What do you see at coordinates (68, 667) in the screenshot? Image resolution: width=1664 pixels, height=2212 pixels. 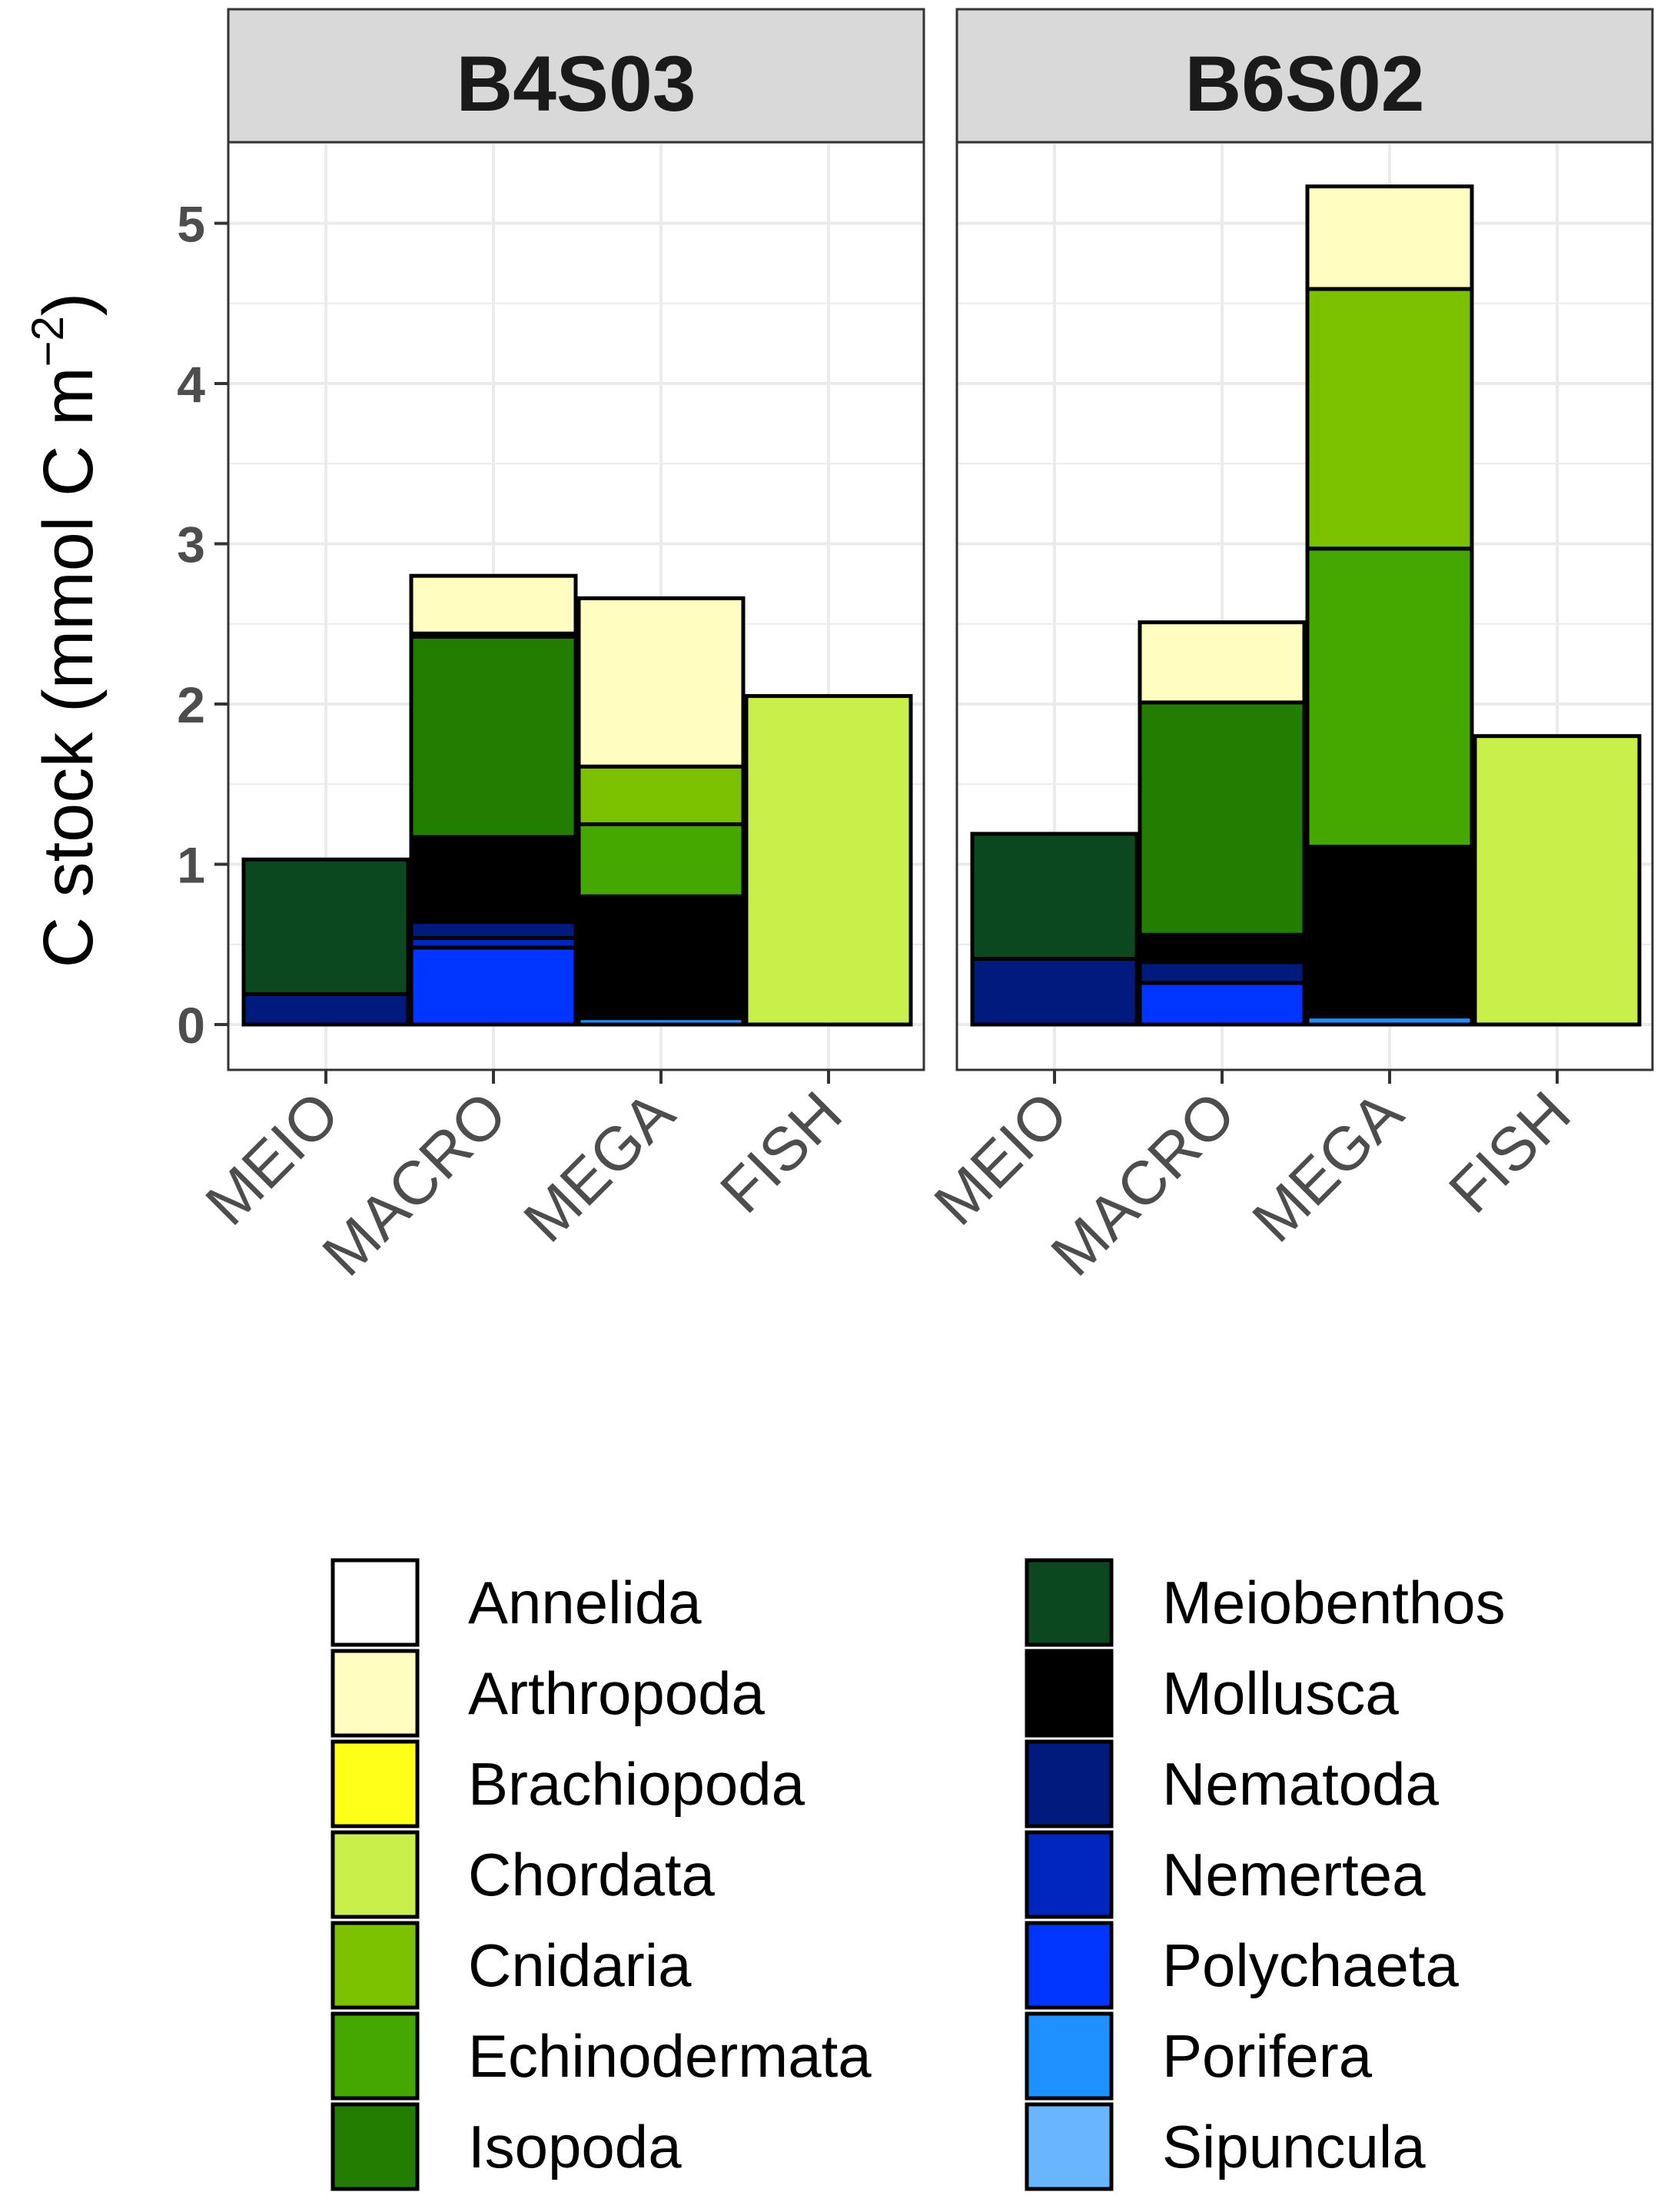 I see `y-axis-title-main: C stock (mmol C m` at bounding box center [68, 667].